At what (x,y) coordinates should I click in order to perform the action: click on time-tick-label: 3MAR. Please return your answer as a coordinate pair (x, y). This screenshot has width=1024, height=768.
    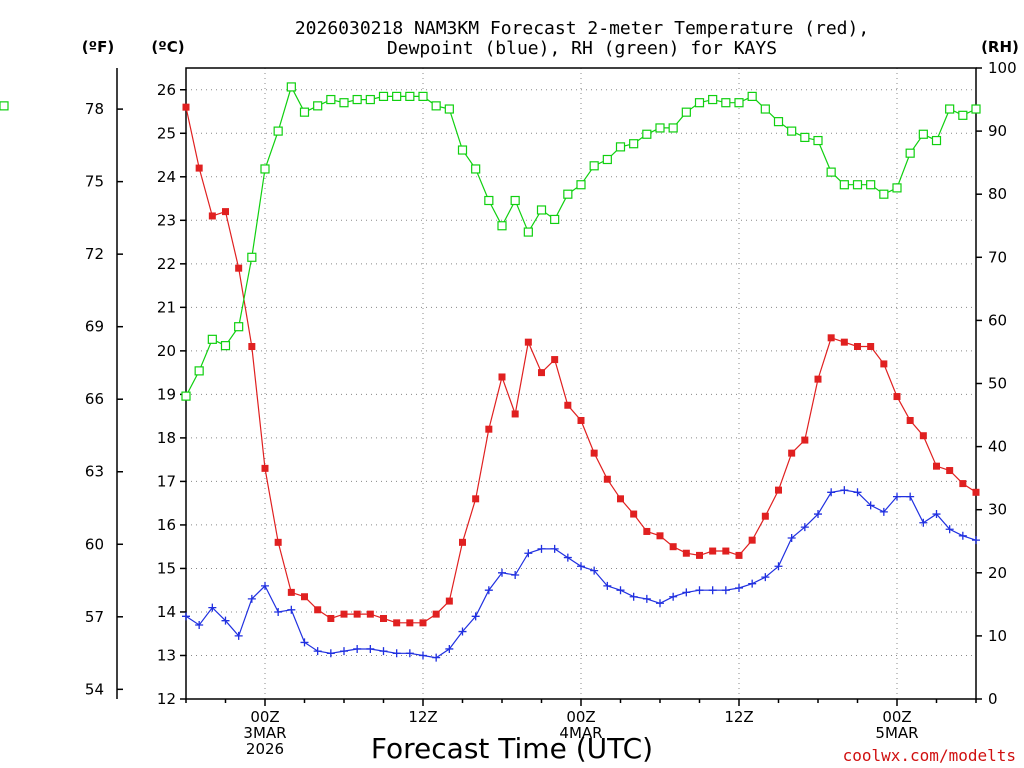
    Looking at the image, I should click on (264, 733).